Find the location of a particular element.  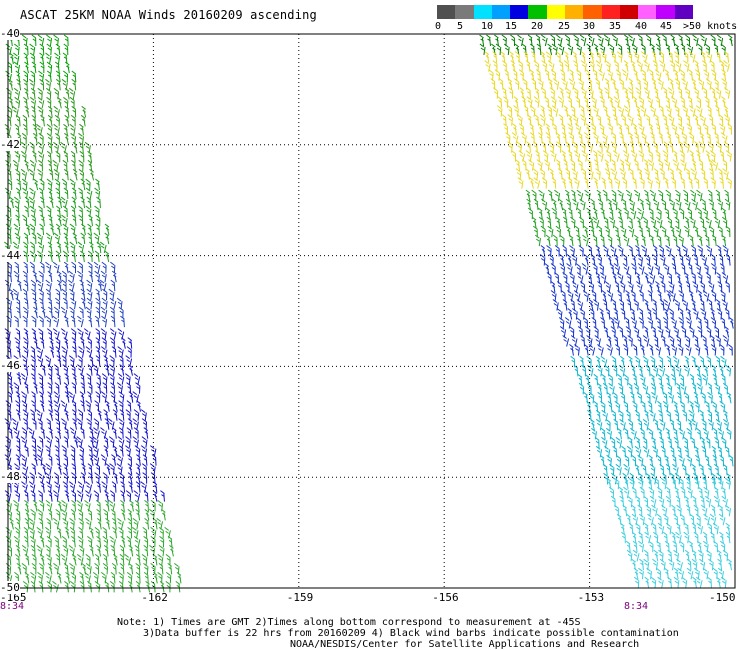

legend-label-2: 10 is located at coordinates (487, 26).